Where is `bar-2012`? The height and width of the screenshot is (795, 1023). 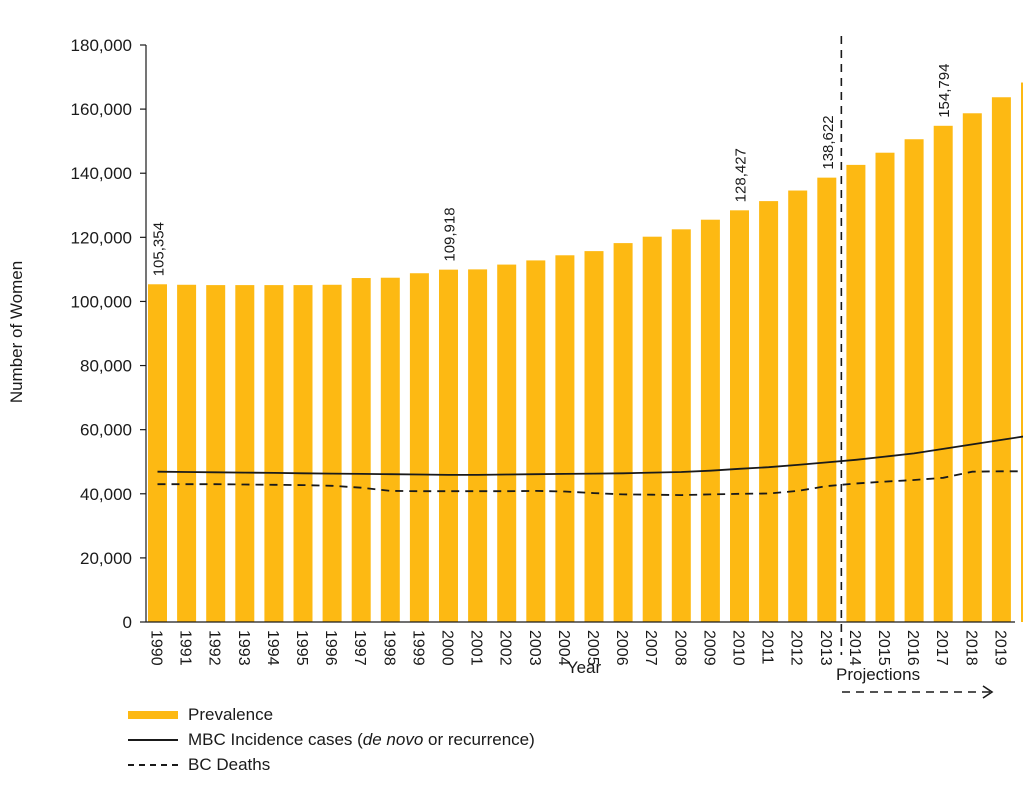 bar-2012 is located at coordinates (798, 406).